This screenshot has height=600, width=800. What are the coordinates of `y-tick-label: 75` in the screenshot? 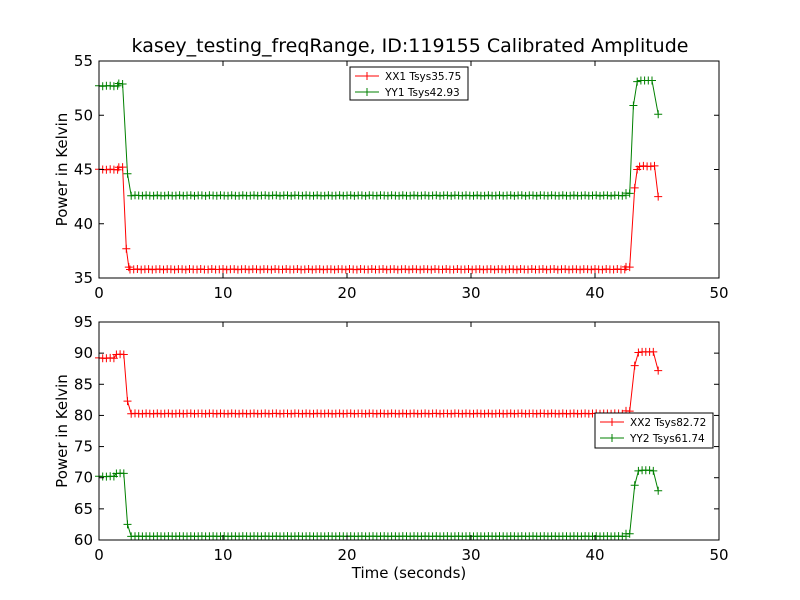 It's located at (83, 447).